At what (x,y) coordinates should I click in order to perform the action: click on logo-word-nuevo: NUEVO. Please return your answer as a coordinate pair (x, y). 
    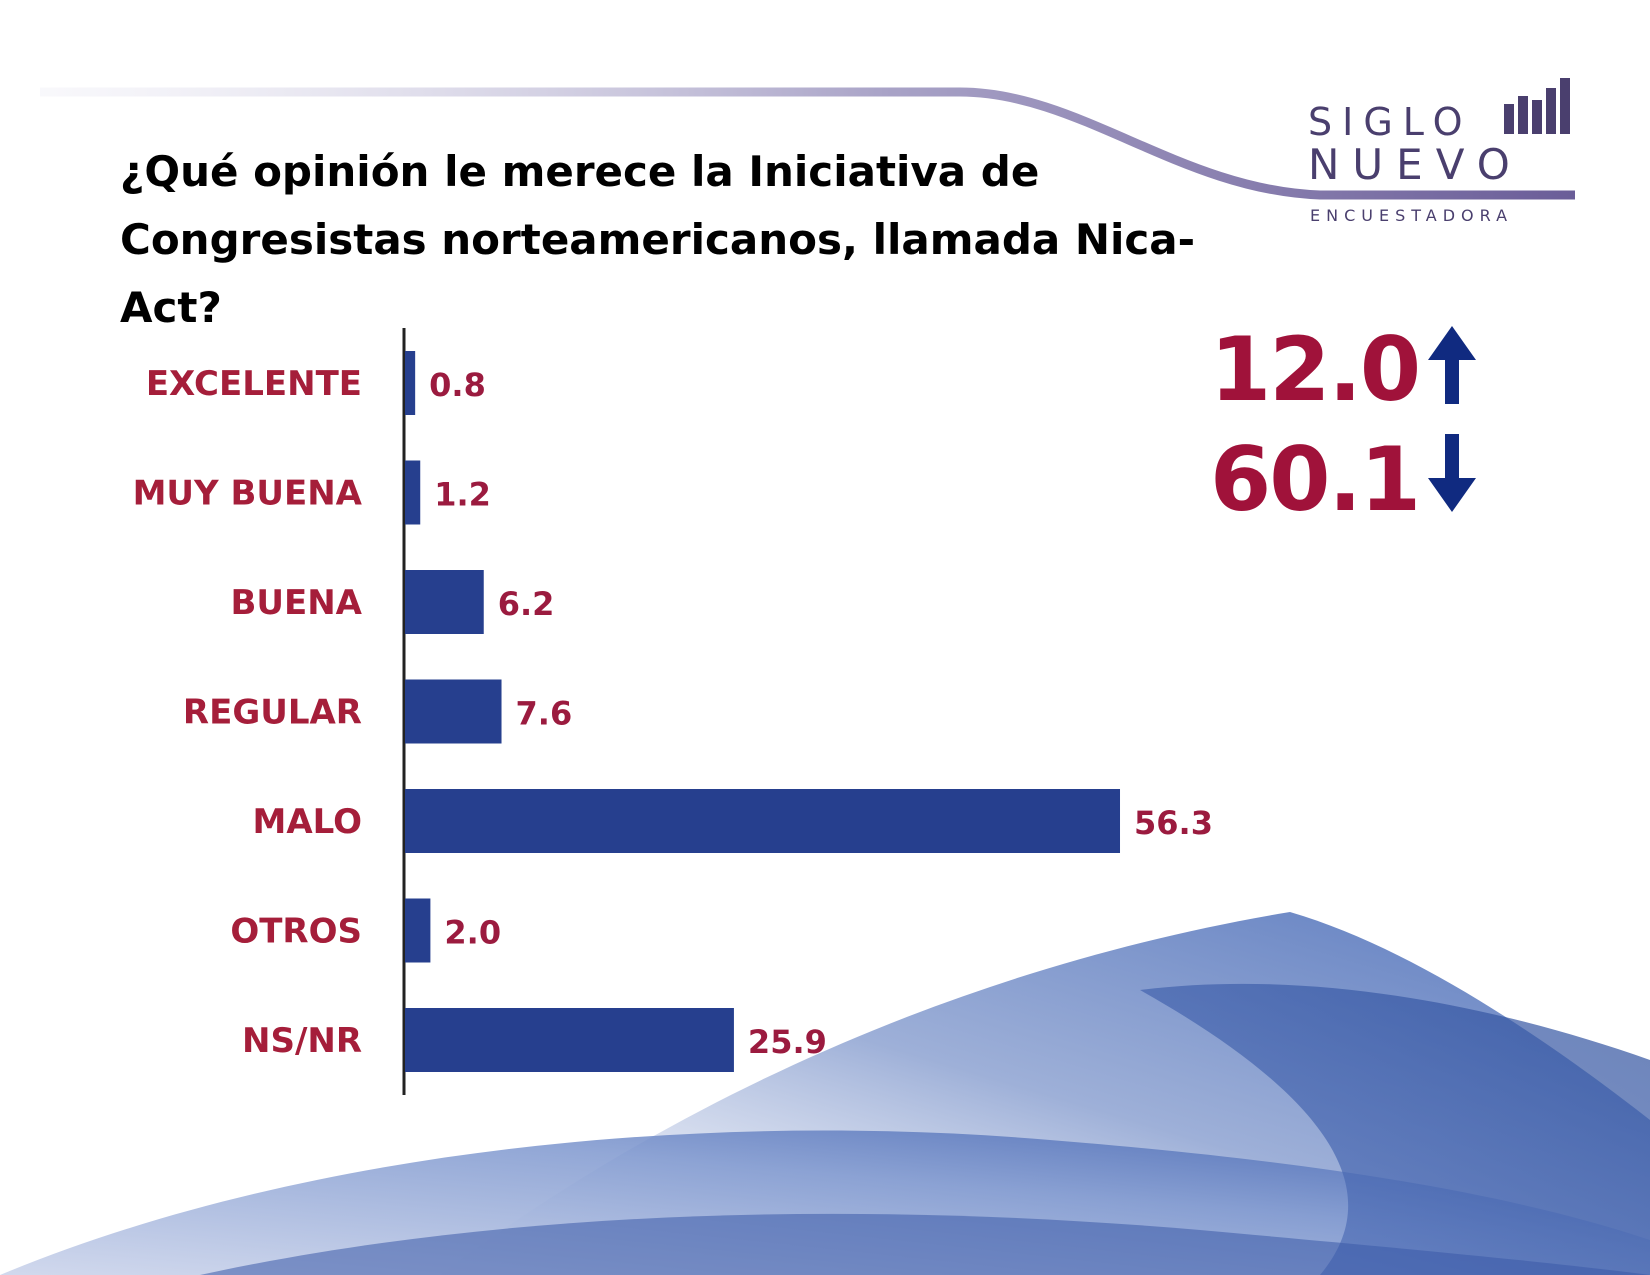
    Looking at the image, I should click on (1415, 164).